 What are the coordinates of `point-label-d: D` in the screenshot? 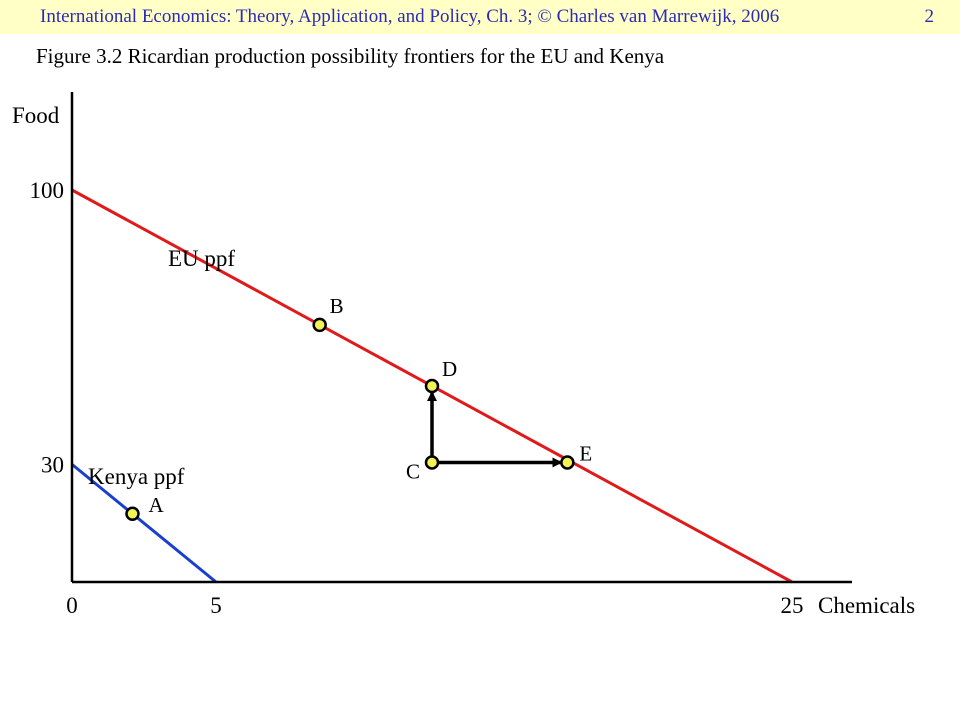 It's located at (449, 369).